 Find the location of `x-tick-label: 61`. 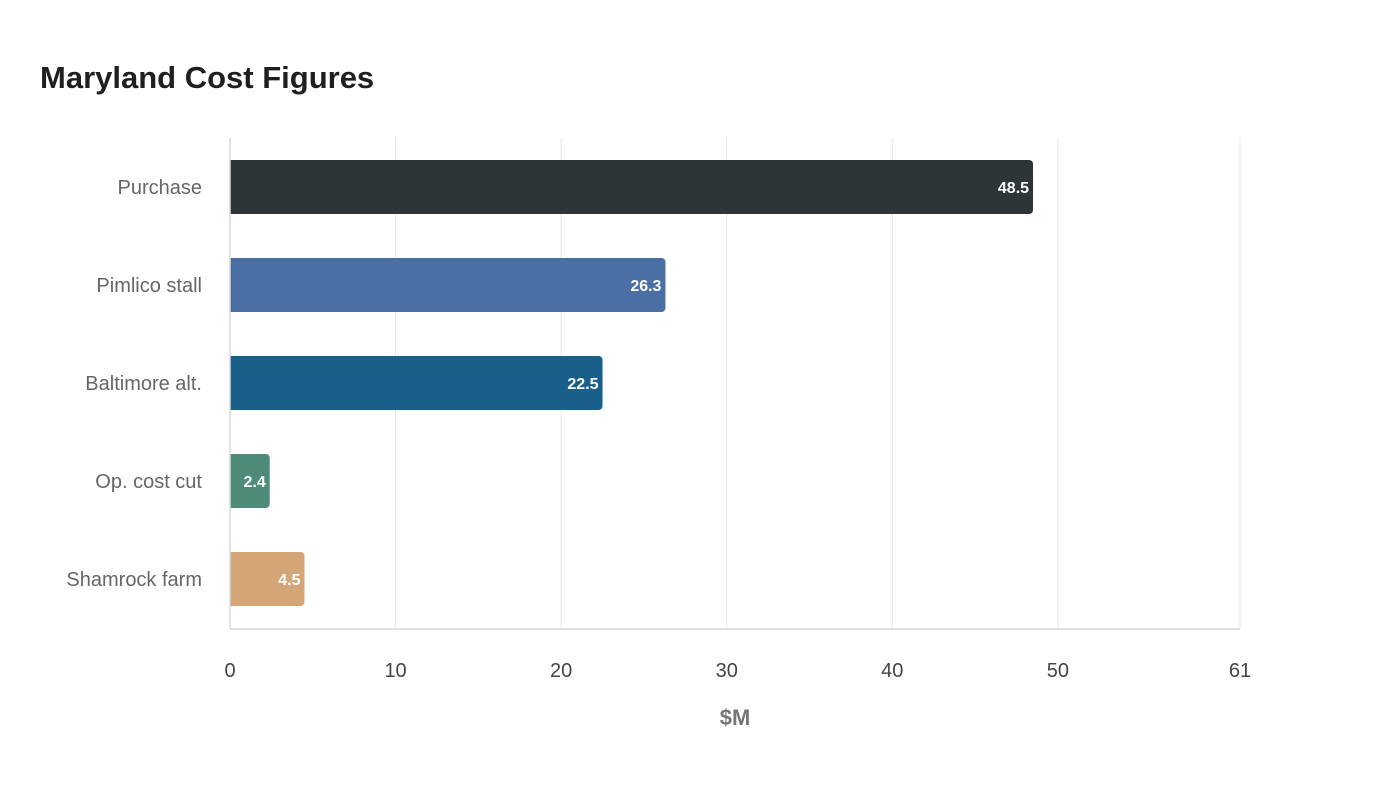

x-tick-label: 61 is located at coordinates (1240, 671).